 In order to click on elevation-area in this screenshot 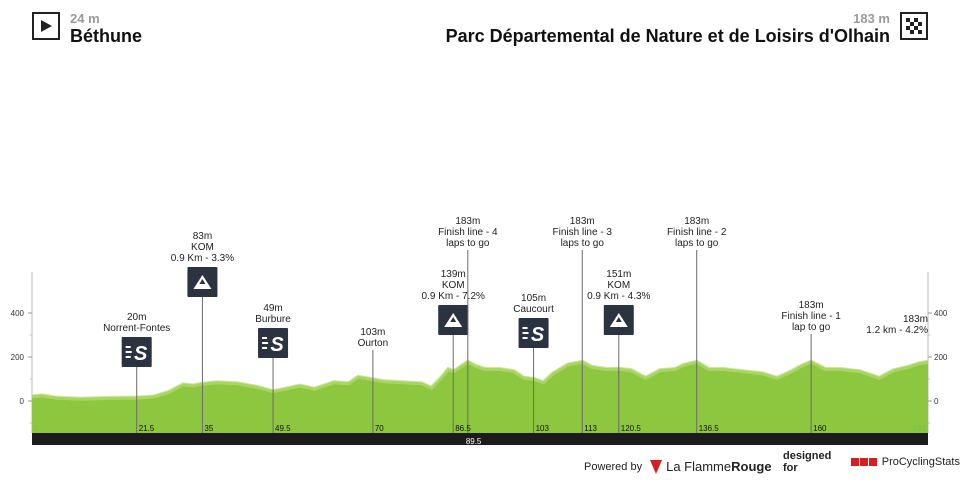, I will do `click(480, 396)`.